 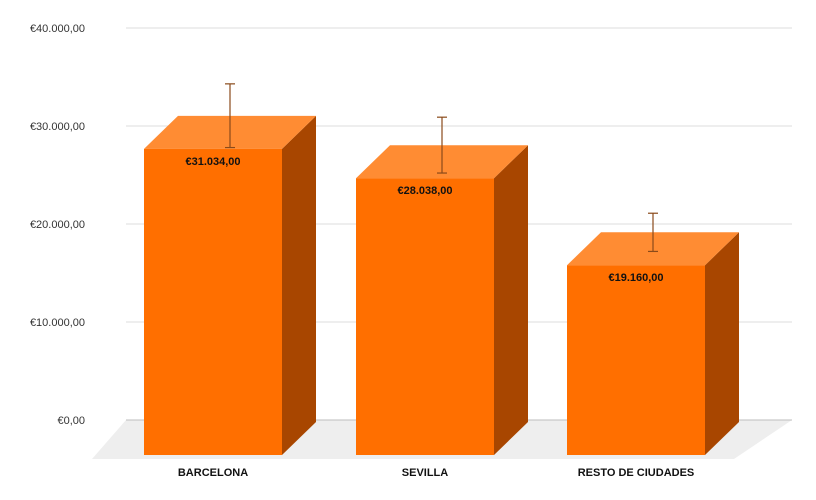 What do you see at coordinates (636, 473) in the screenshot?
I see `x-tick-label: RESTO DE CIUDADES` at bounding box center [636, 473].